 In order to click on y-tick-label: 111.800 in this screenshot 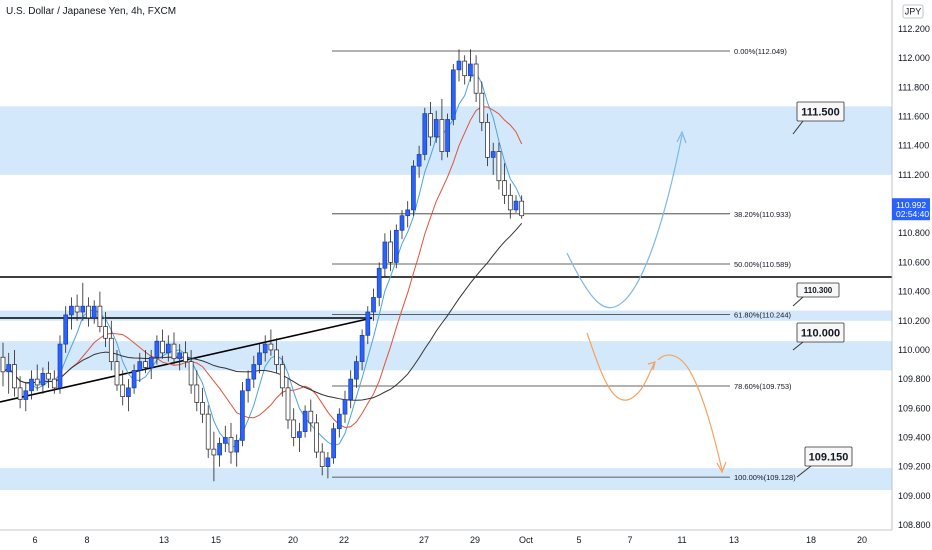, I will do `click(913, 87)`.